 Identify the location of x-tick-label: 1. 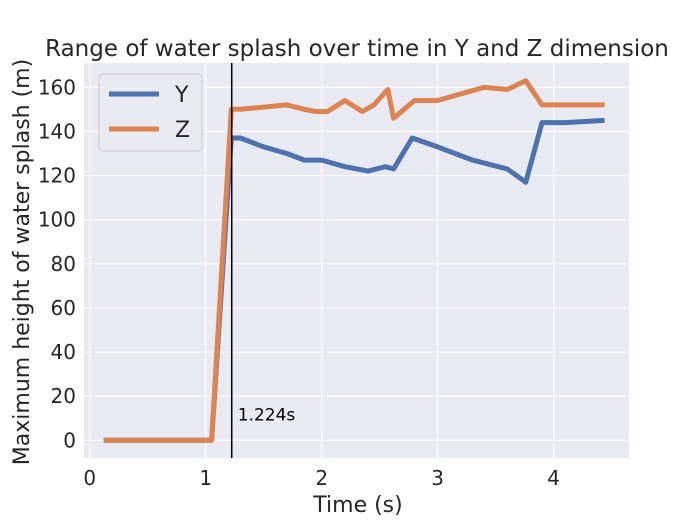
(205, 478).